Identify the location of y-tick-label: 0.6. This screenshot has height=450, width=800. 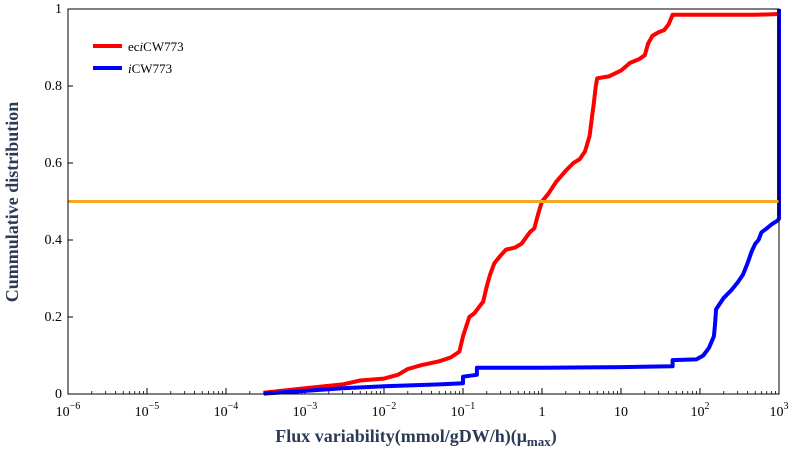
(54, 163).